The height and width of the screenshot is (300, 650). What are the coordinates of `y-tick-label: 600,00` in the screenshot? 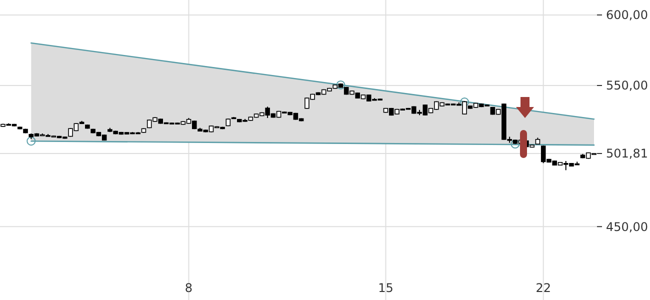 It's located at (627, 15).